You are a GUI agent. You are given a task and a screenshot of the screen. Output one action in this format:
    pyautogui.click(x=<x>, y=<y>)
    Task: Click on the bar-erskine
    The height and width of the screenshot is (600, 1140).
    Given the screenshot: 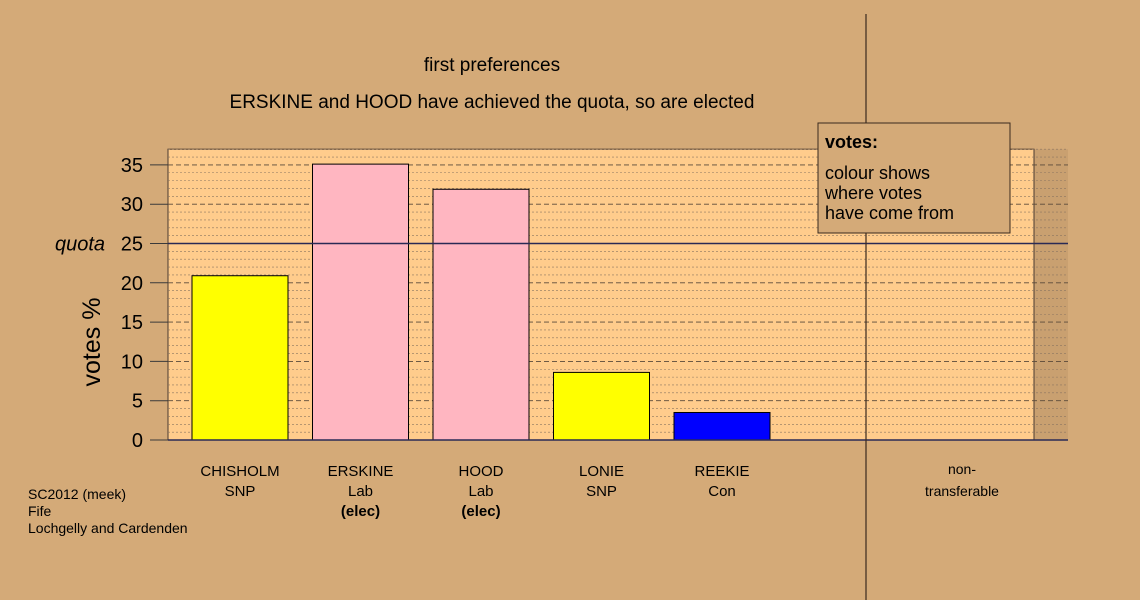 What is the action you would take?
    pyautogui.click(x=360, y=302)
    